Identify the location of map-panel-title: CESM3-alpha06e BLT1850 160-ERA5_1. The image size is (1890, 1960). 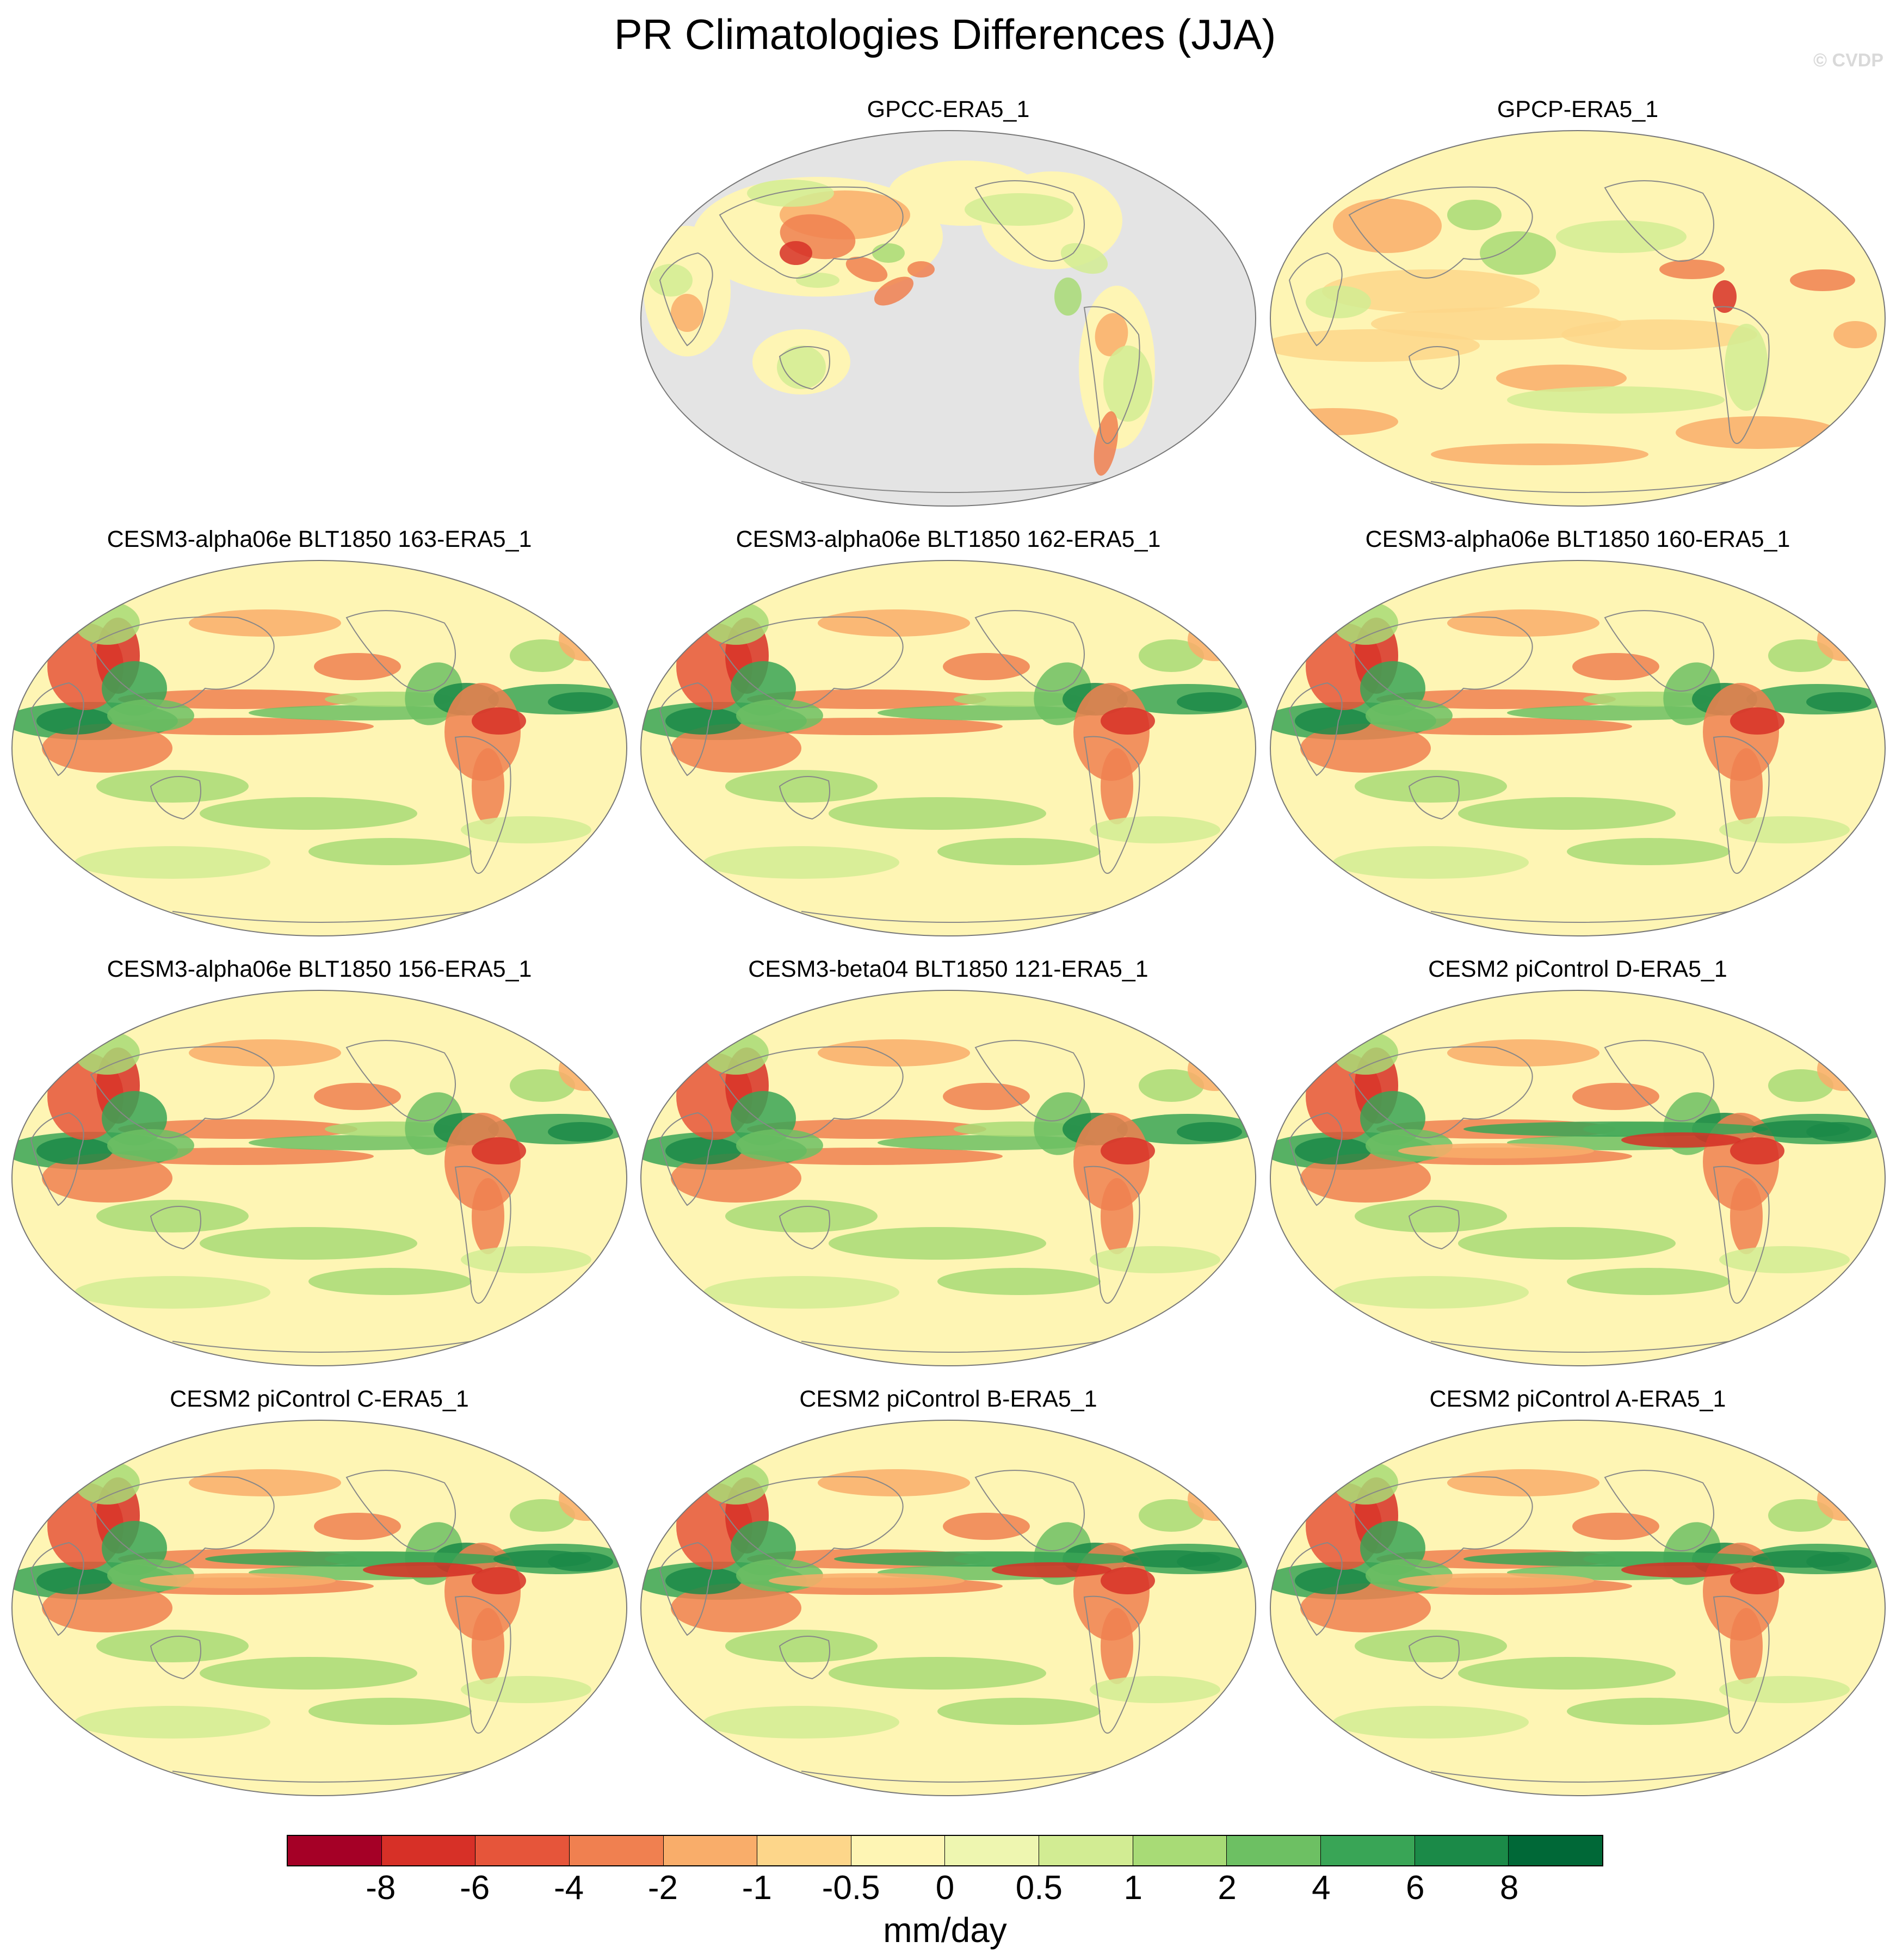
(1578, 539).